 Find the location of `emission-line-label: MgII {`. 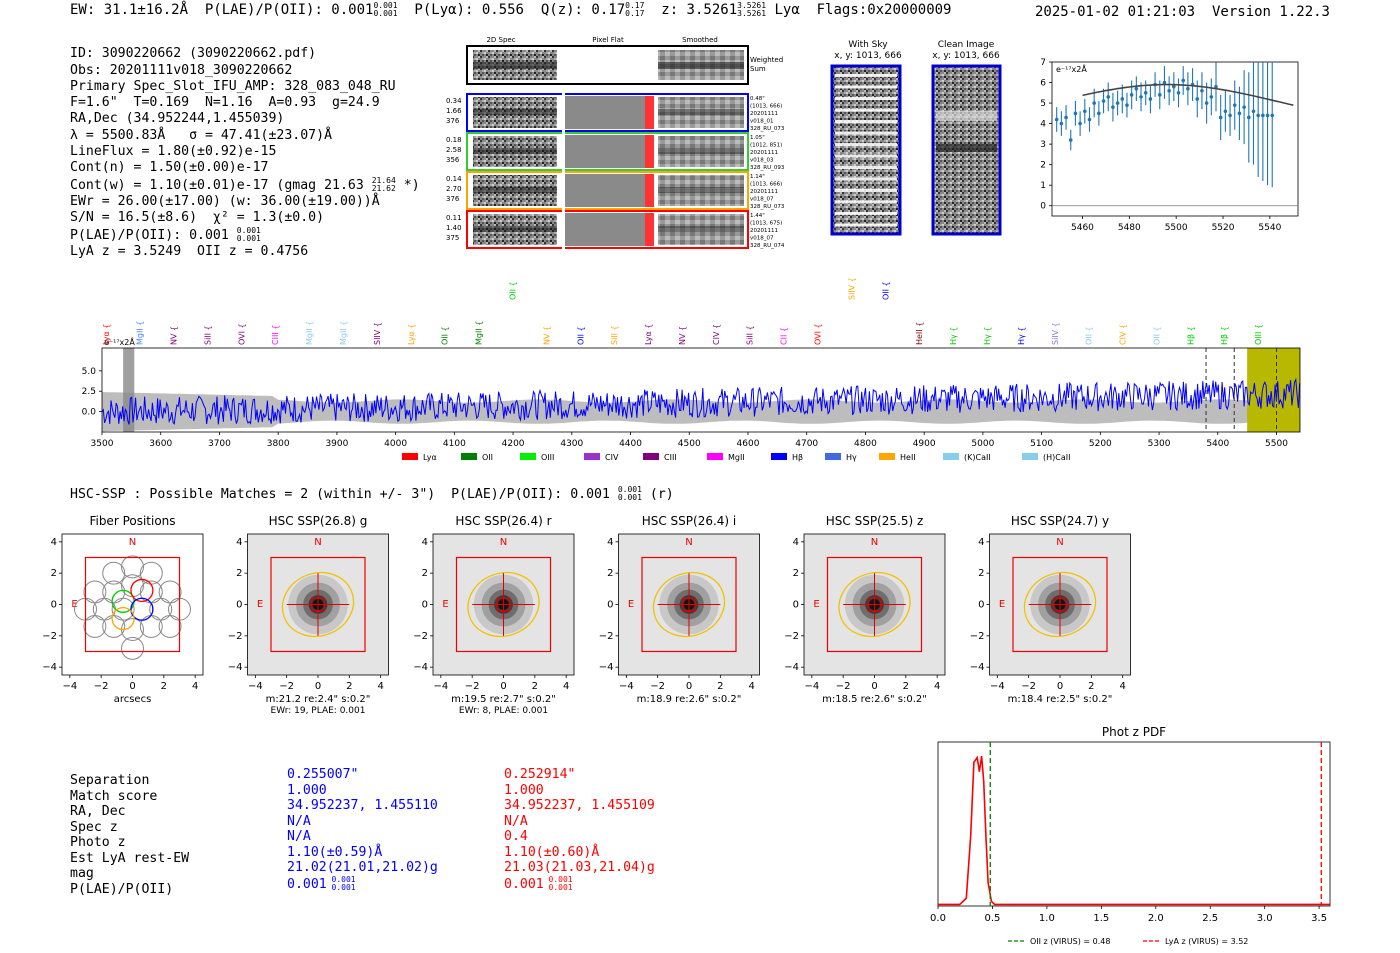

emission-line-label: MgII { is located at coordinates (309, 333).